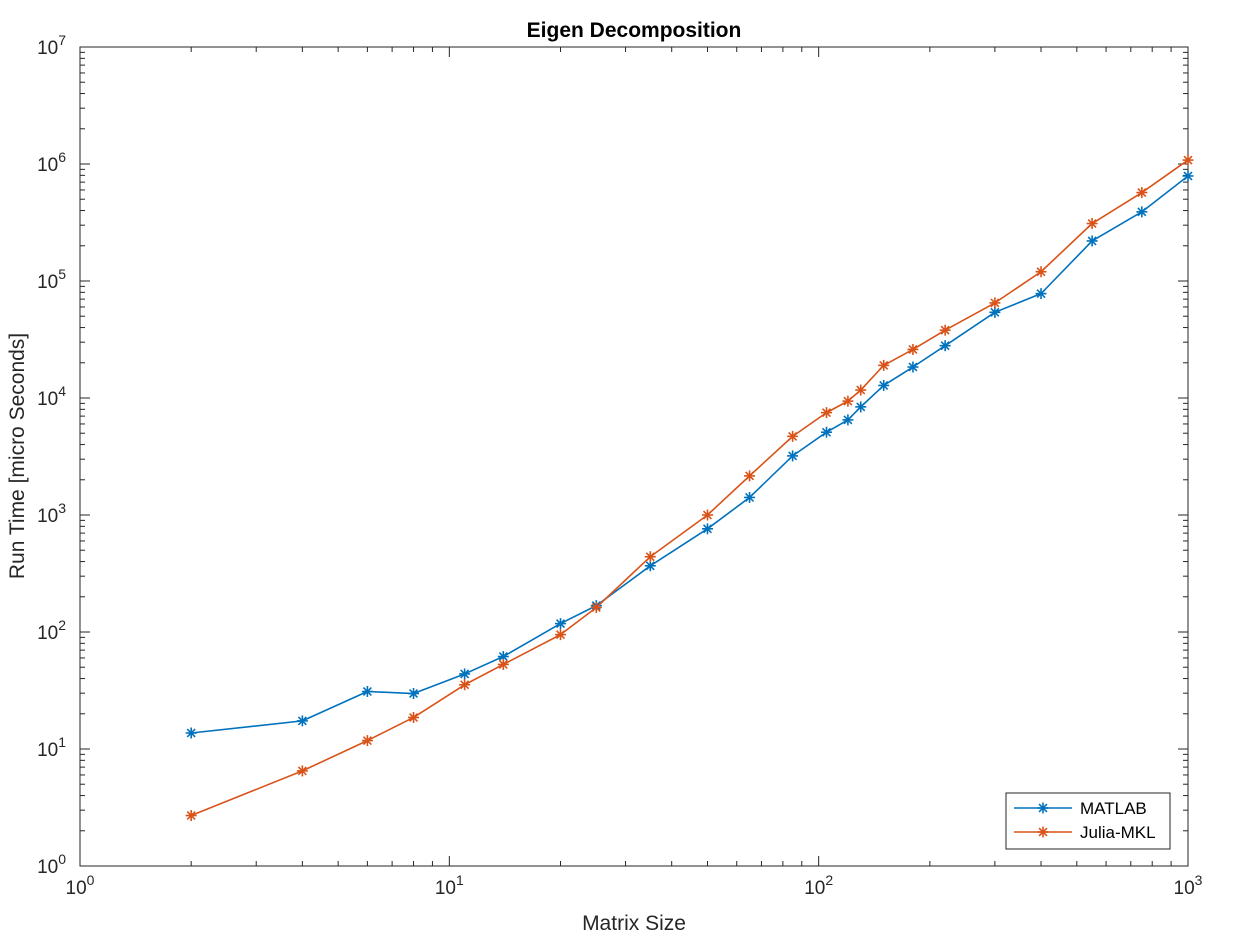  What do you see at coordinates (51, 162) in the screenshot?
I see `y-tick-label: 10⁶` at bounding box center [51, 162].